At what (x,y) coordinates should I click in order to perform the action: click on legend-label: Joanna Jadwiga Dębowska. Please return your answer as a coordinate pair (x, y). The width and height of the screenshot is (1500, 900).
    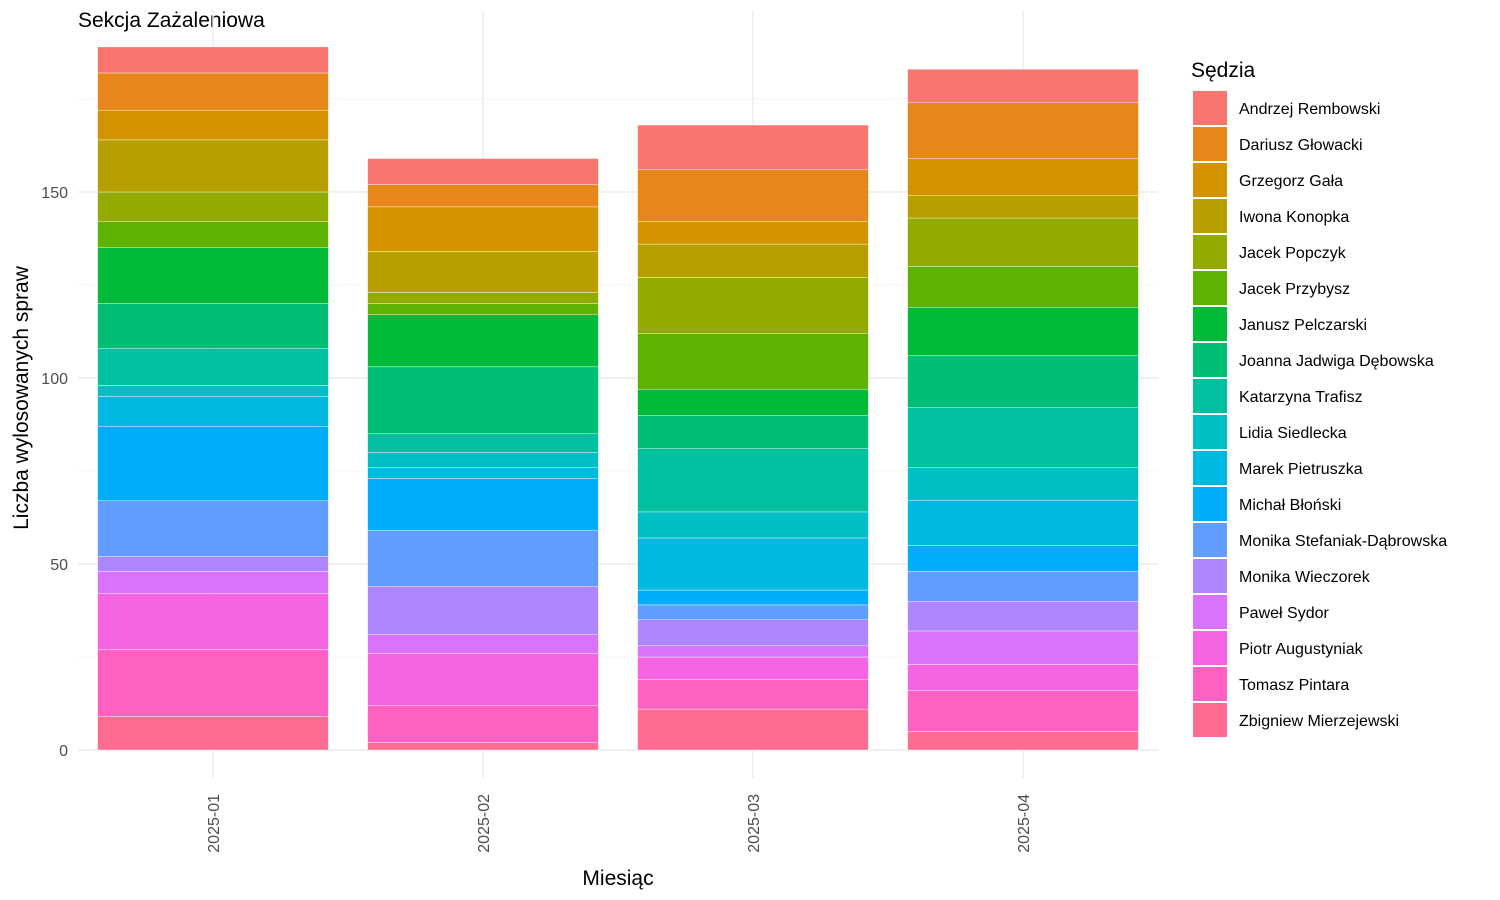
    Looking at the image, I should click on (1336, 361).